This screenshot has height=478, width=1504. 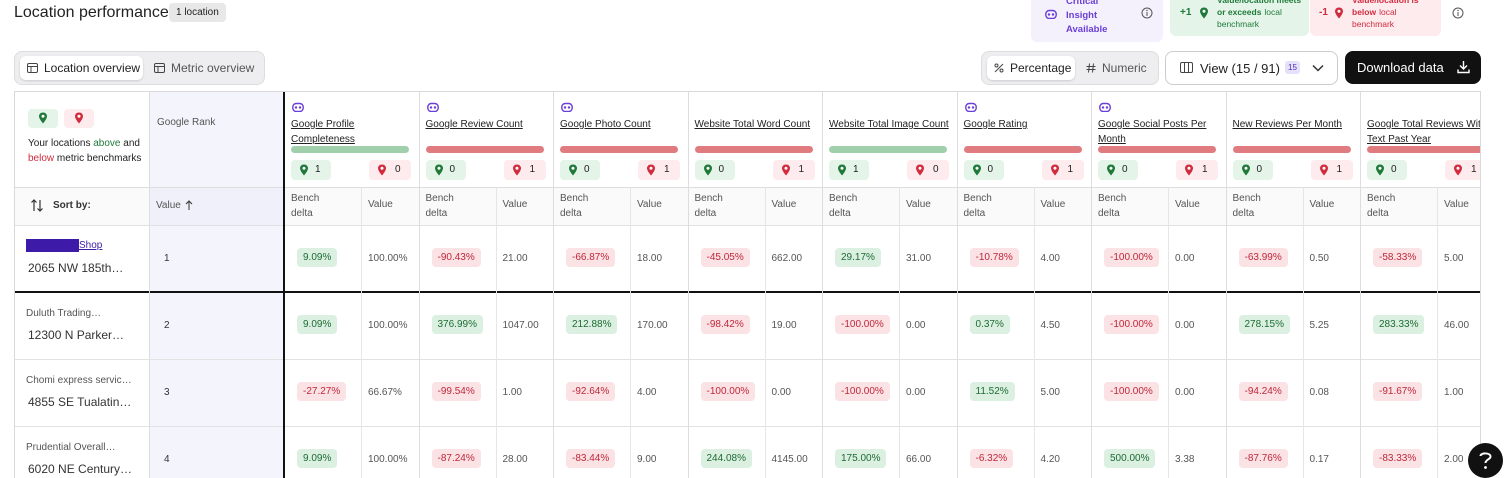 What do you see at coordinates (1152, 132) in the screenshot?
I see `metric-name: Google Social Posts Per Month` at bounding box center [1152, 132].